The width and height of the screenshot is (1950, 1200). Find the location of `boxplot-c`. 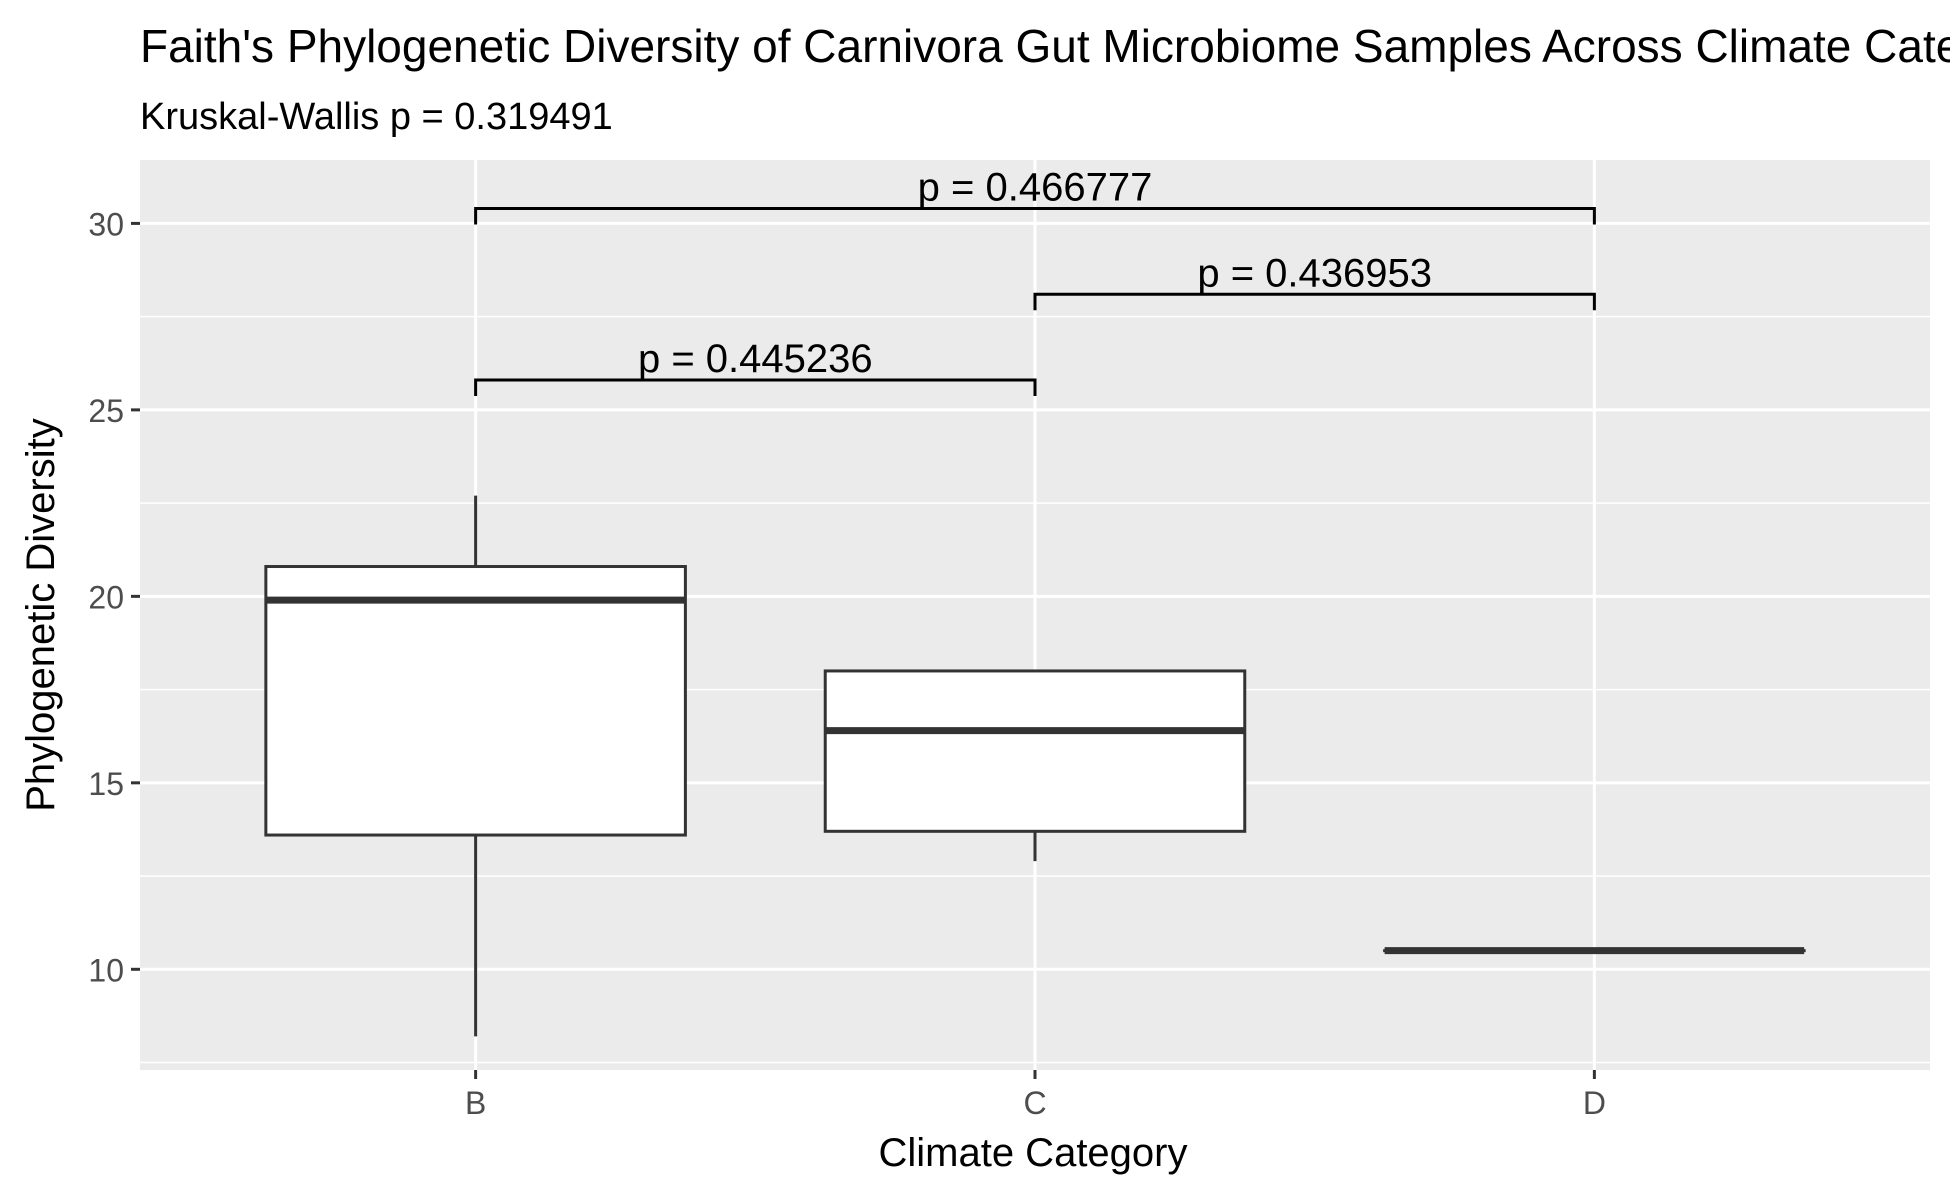

boxplot-c is located at coordinates (1035, 765).